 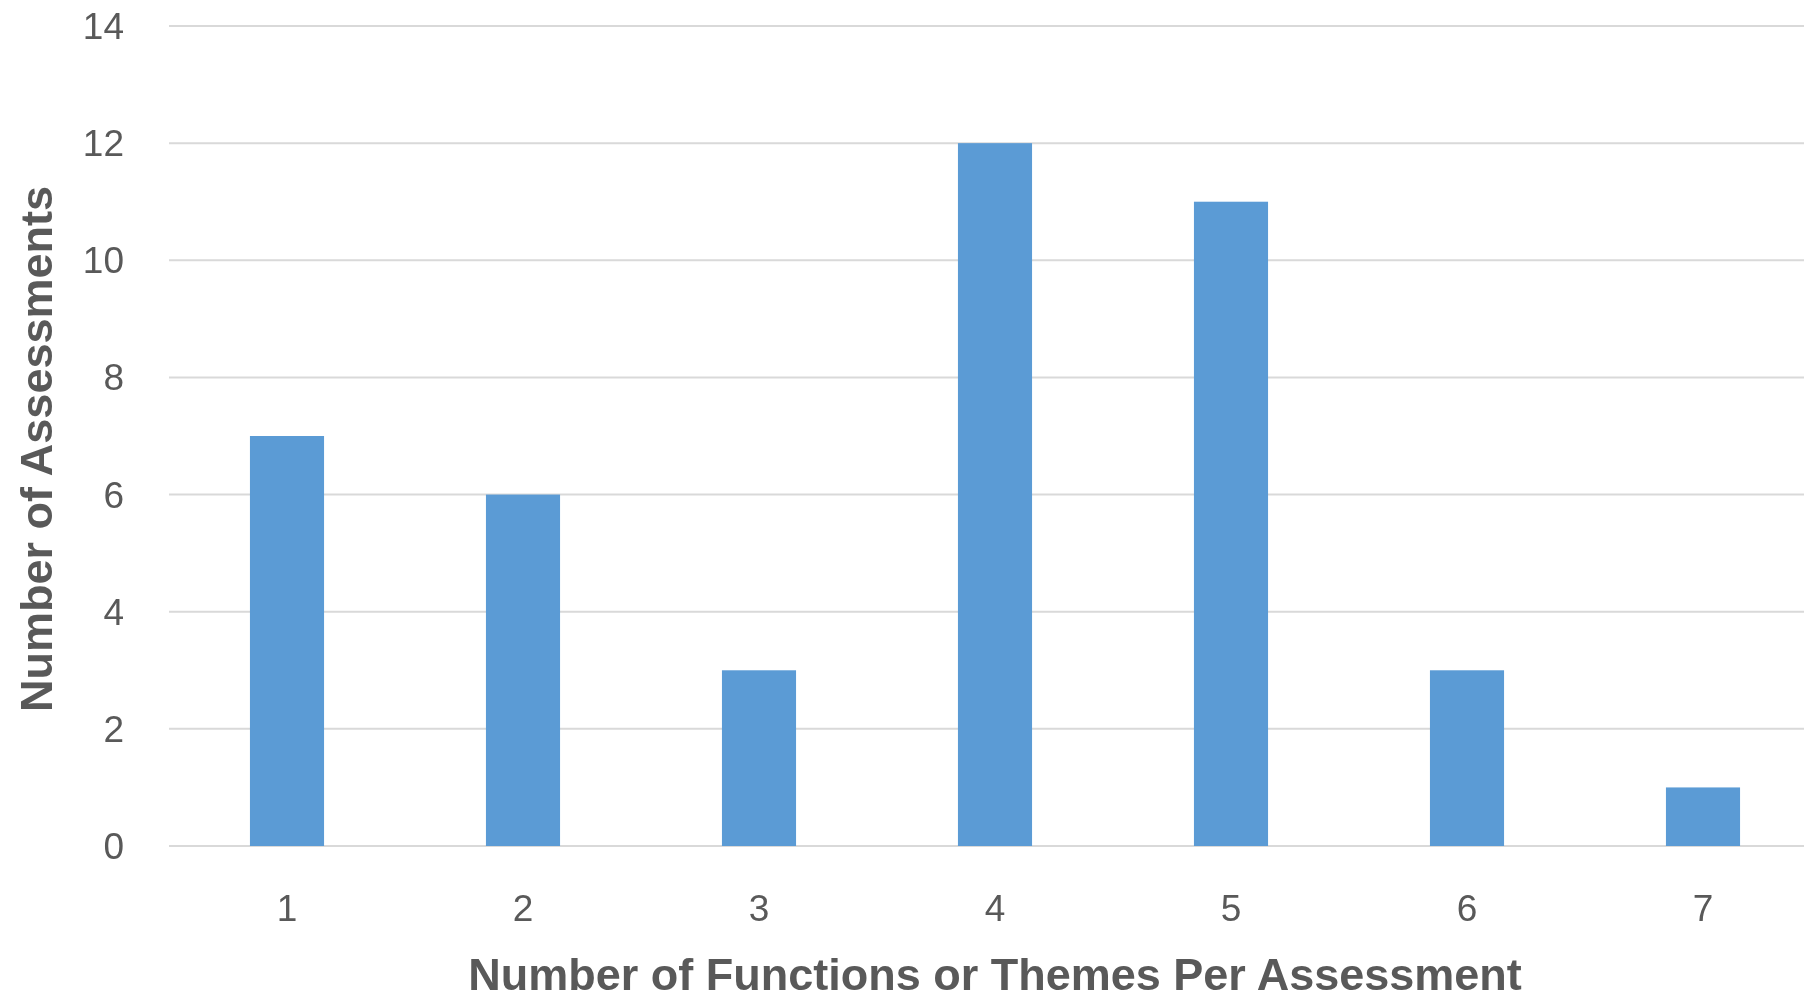 What do you see at coordinates (759, 908) in the screenshot?
I see `x-tick-label: 3` at bounding box center [759, 908].